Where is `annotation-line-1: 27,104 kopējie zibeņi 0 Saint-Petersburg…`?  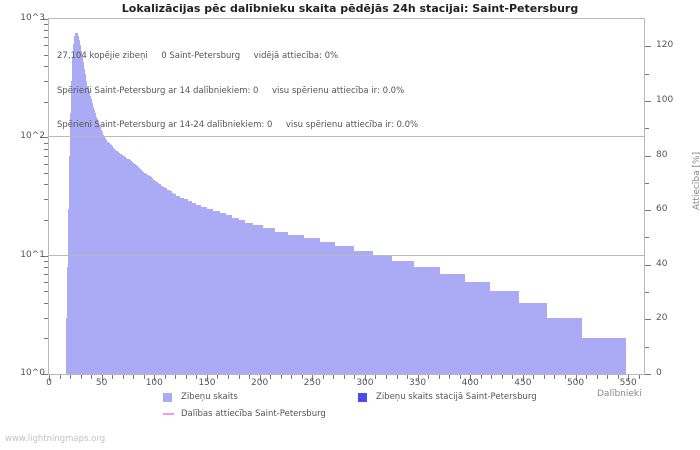 annotation-line-1: 27,104 kopējie zibeņi 0 Saint-Petersburg… is located at coordinates (198, 56).